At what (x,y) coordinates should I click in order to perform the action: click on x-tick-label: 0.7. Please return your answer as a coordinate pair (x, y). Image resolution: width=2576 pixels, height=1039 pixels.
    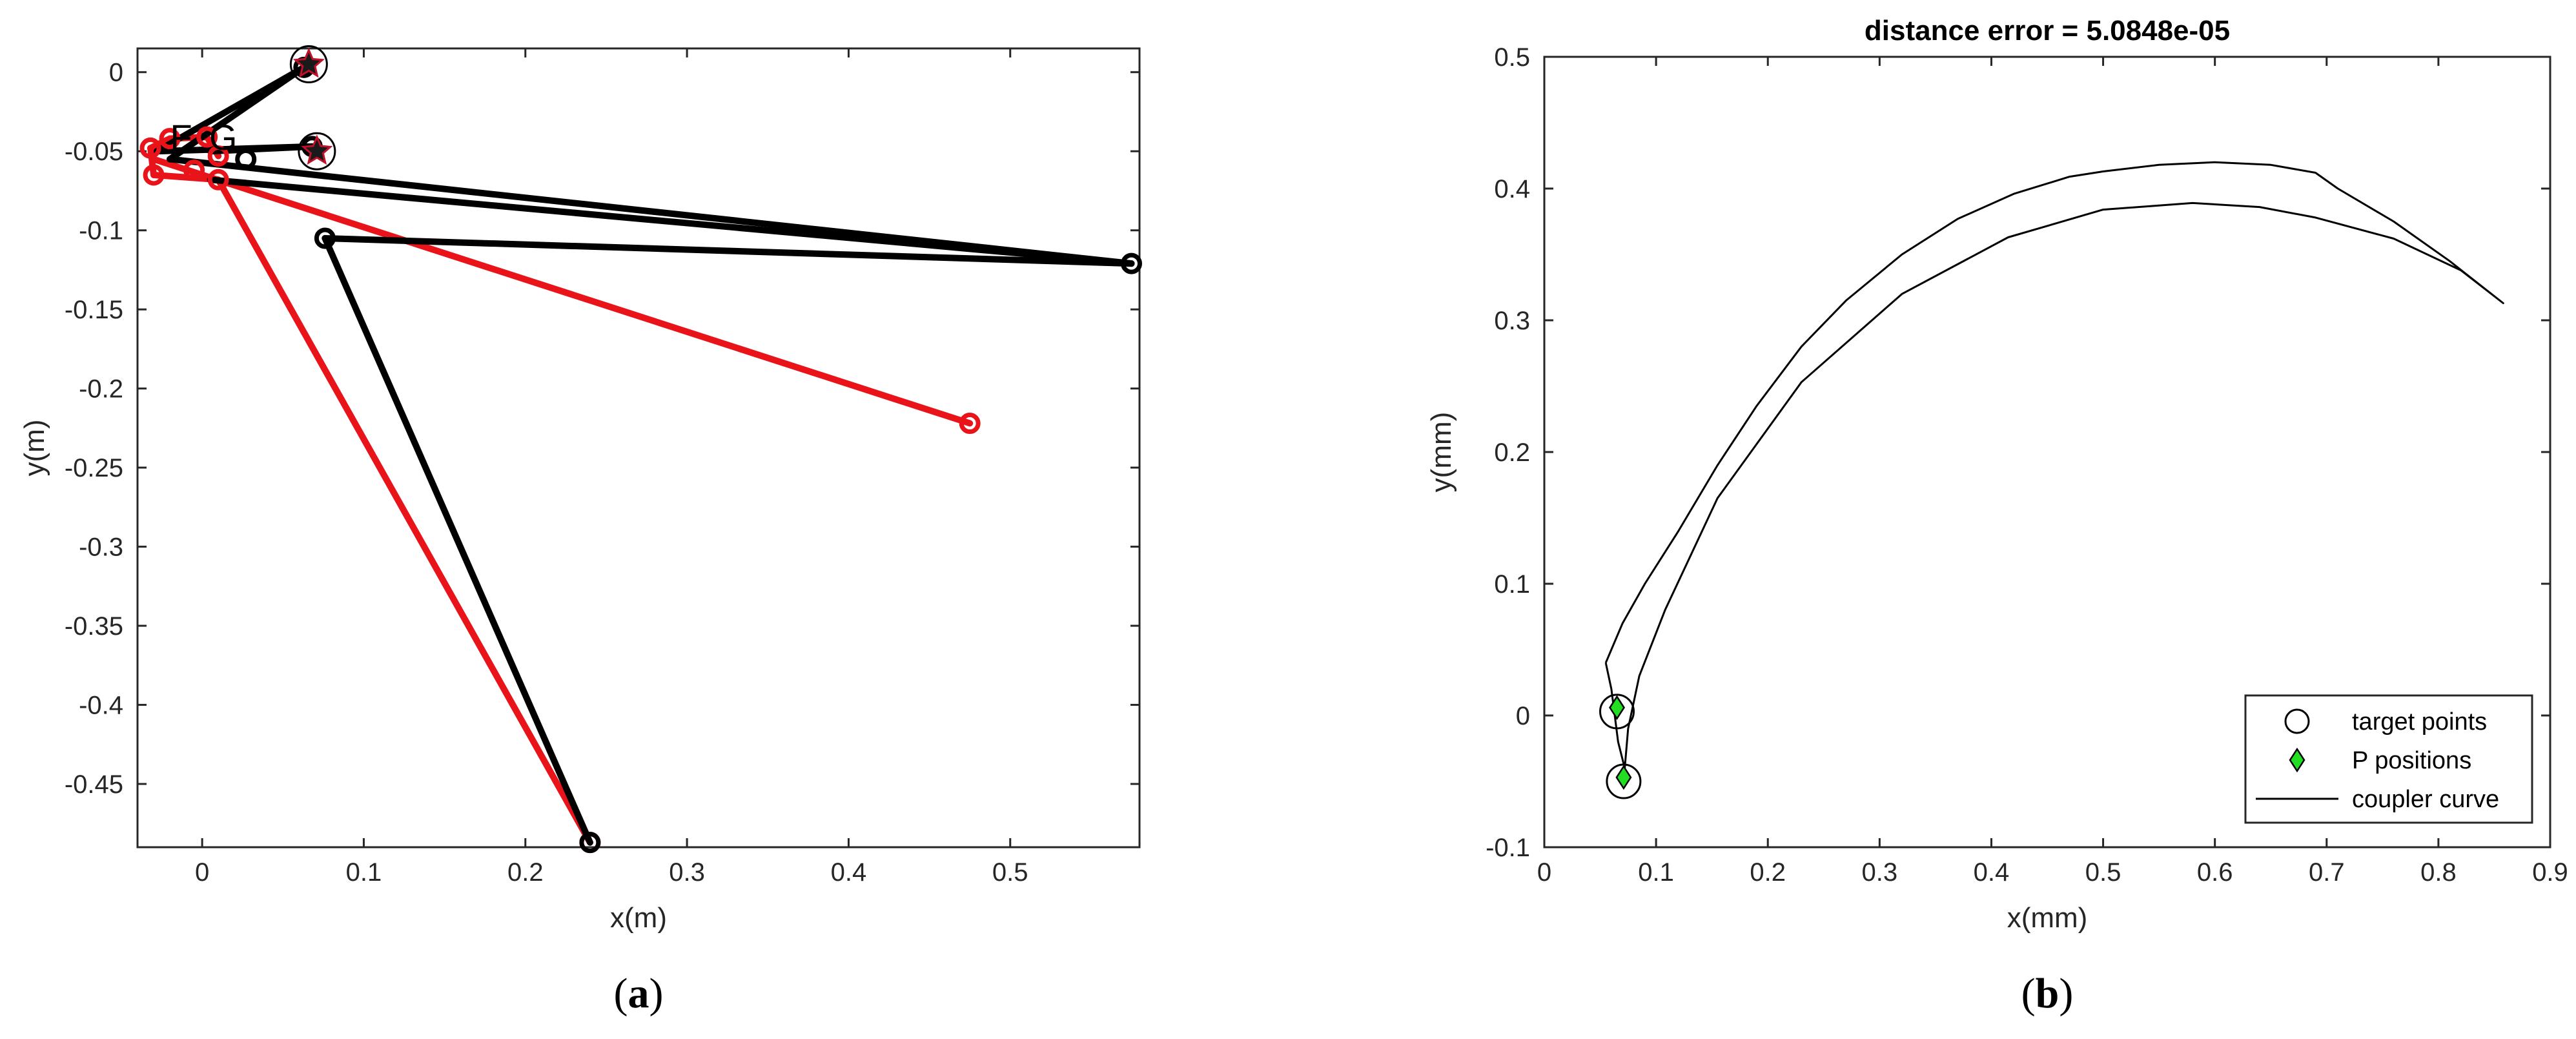
    Looking at the image, I should click on (2327, 872).